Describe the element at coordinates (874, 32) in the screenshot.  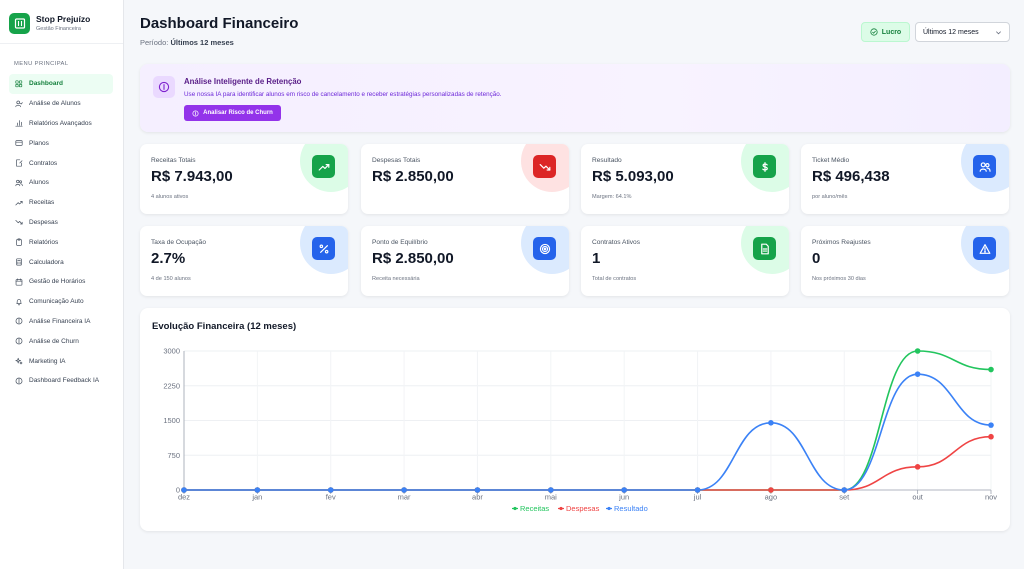
I see `check-circle-icon` at that location.